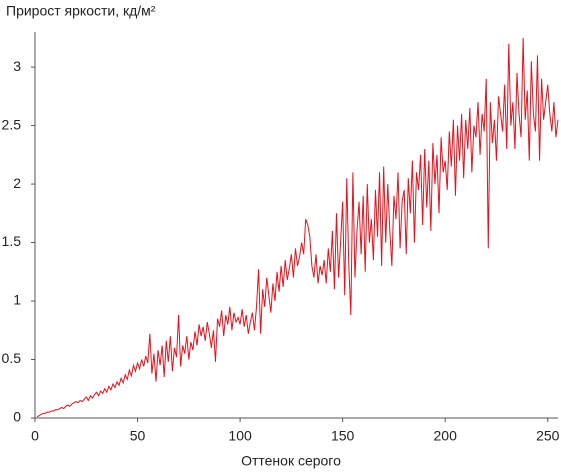  Describe the element at coordinates (17, 300) in the screenshot. I see `y-tick-label: 1` at that location.